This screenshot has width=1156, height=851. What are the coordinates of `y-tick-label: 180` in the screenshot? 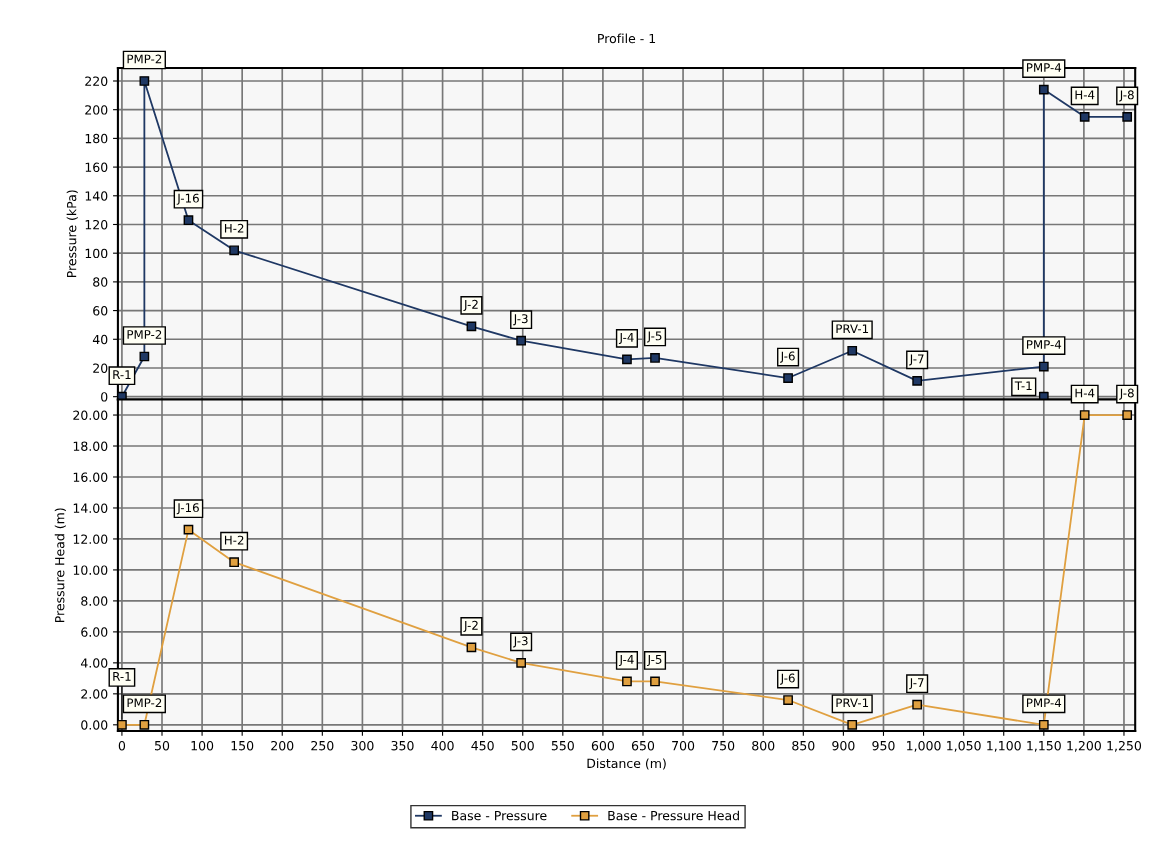 It's located at (96, 138).